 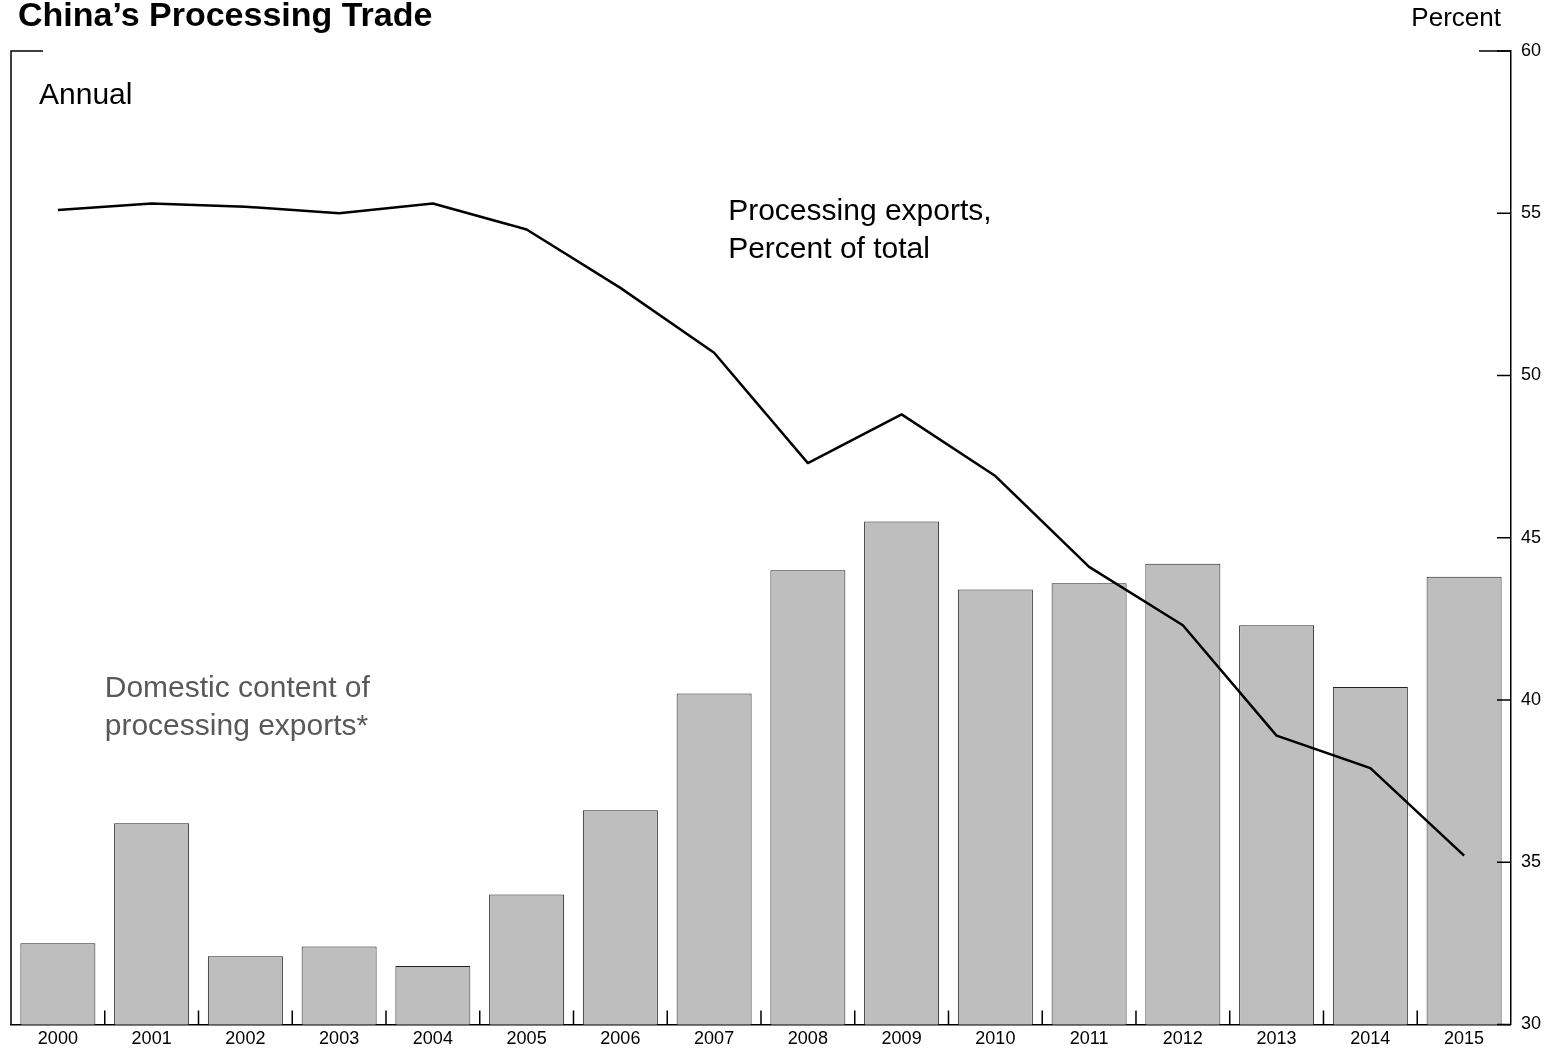 What do you see at coordinates (1456, 17) in the screenshot?
I see `y-axis-title: Percent` at bounding box center [1456, 17].